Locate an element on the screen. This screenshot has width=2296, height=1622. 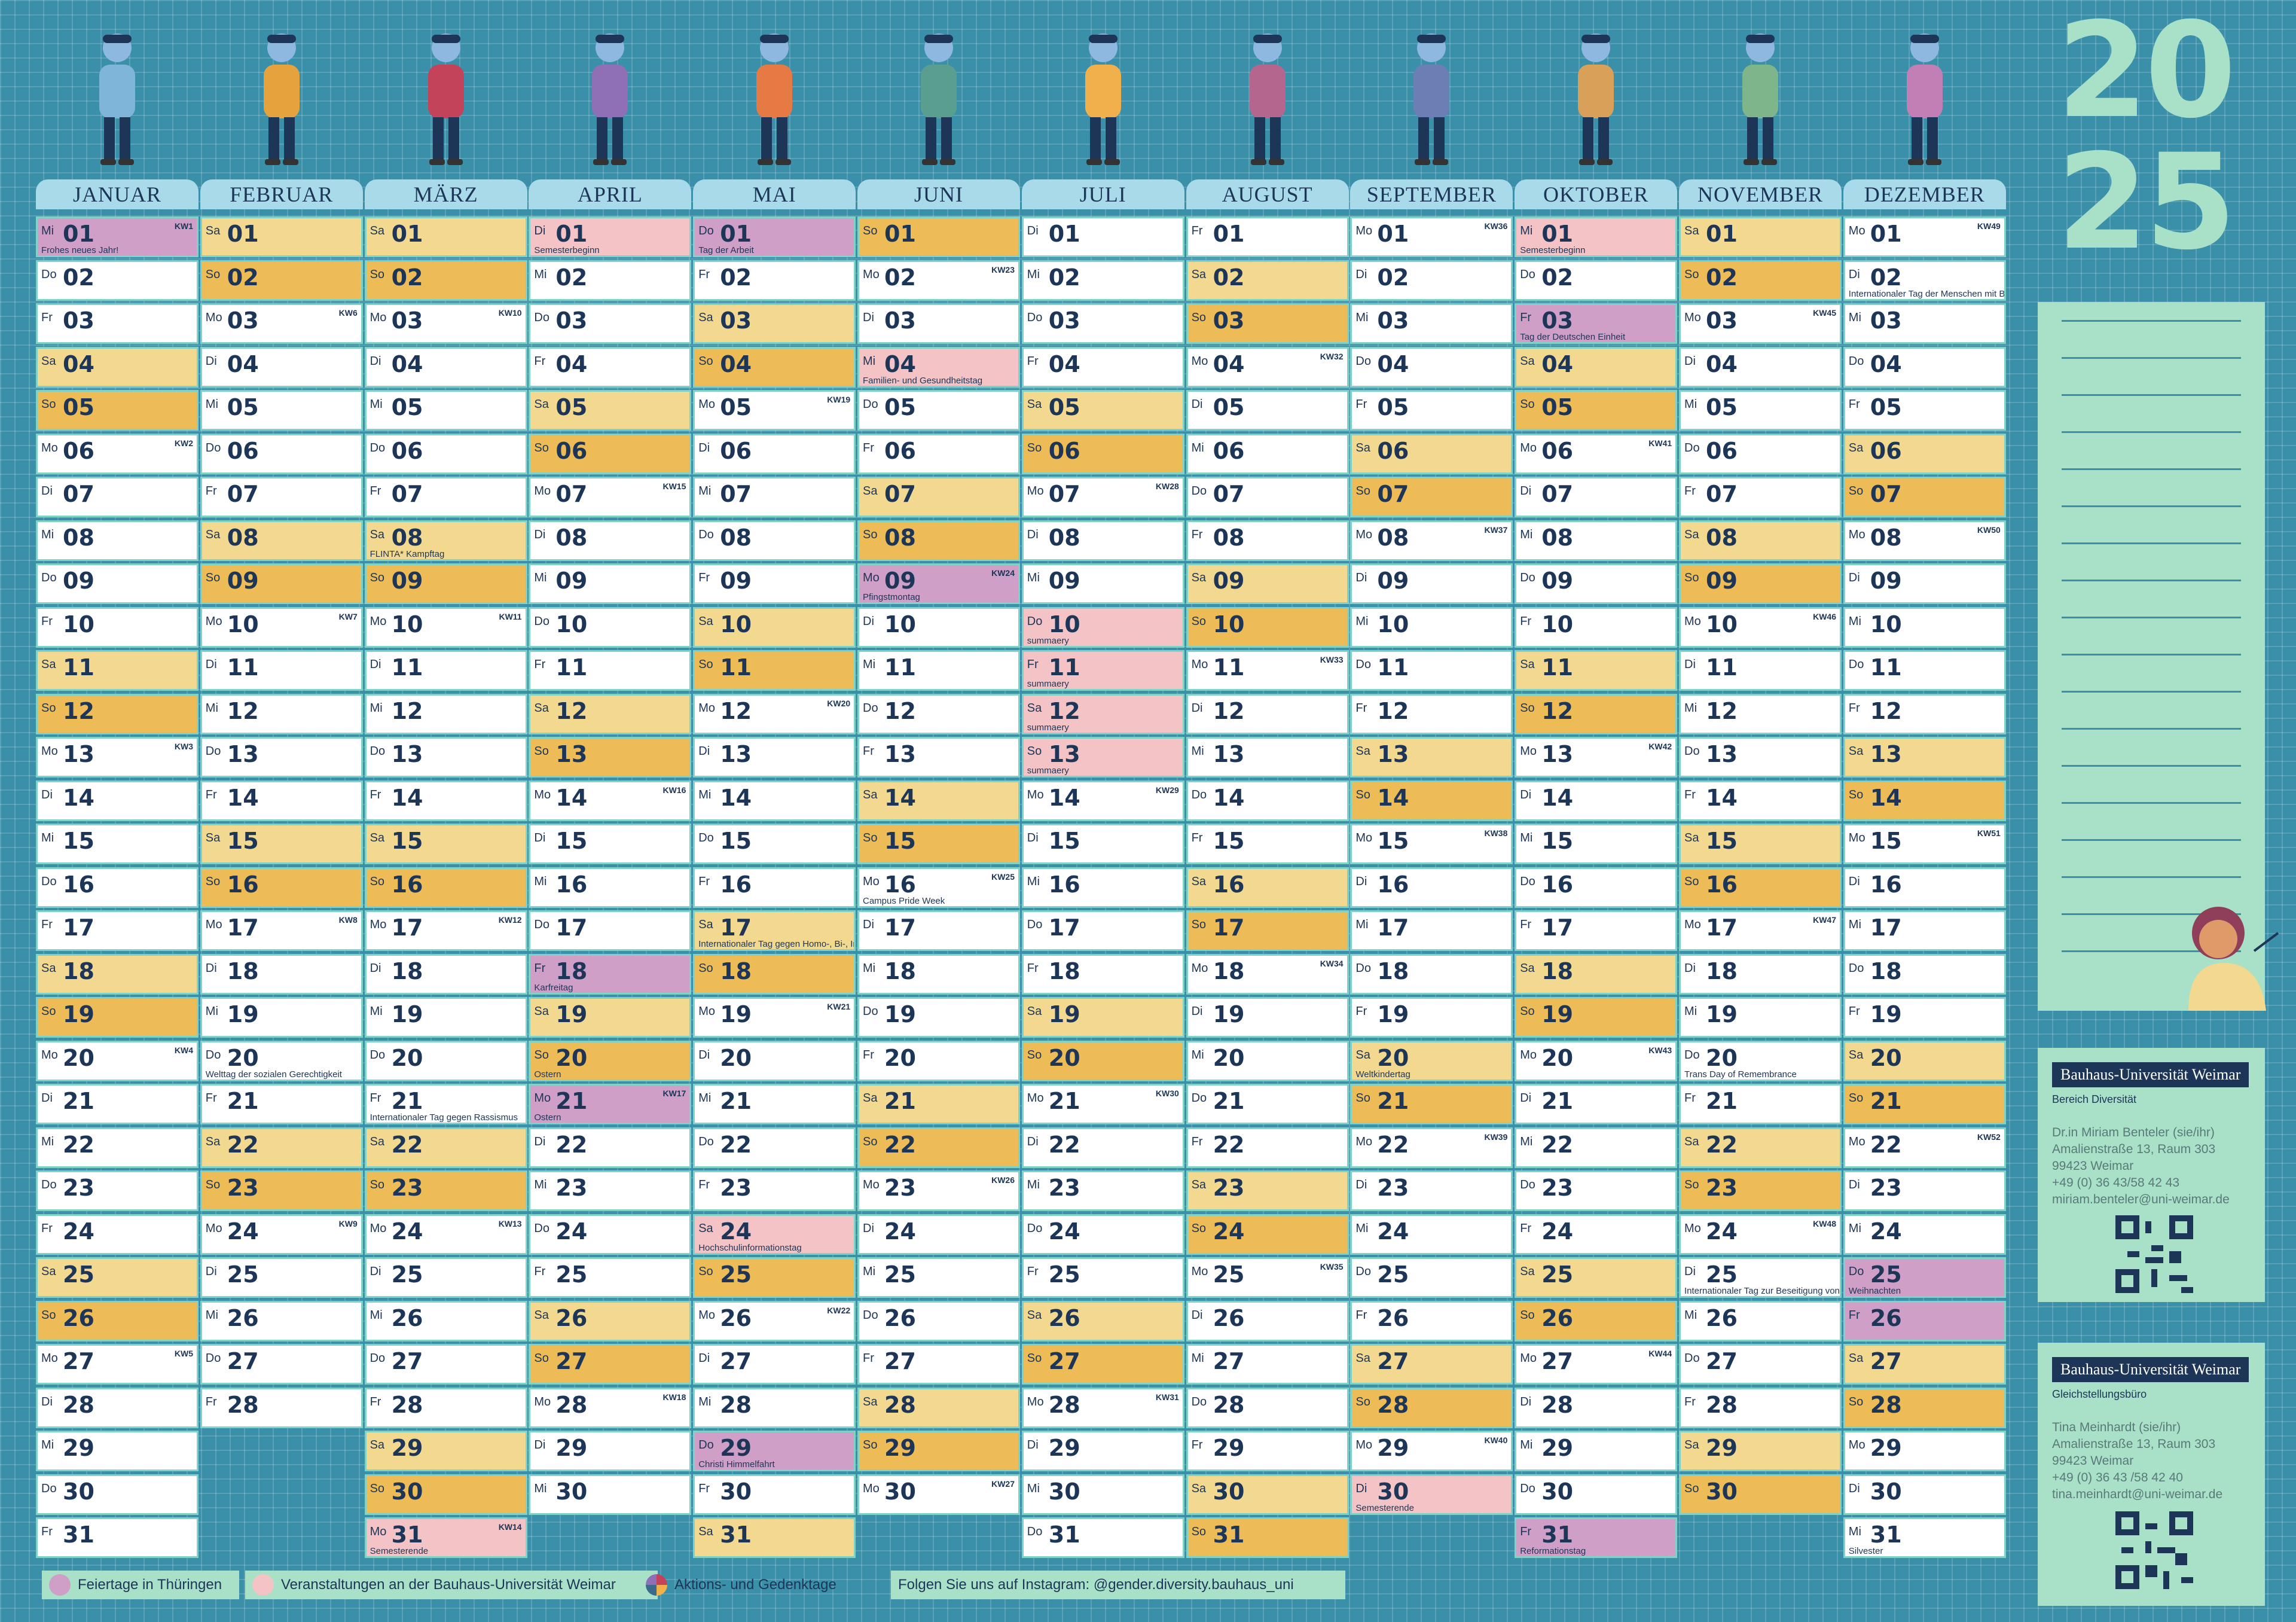
day-cell: Do 27 is located at coordinates (1760, 1364).